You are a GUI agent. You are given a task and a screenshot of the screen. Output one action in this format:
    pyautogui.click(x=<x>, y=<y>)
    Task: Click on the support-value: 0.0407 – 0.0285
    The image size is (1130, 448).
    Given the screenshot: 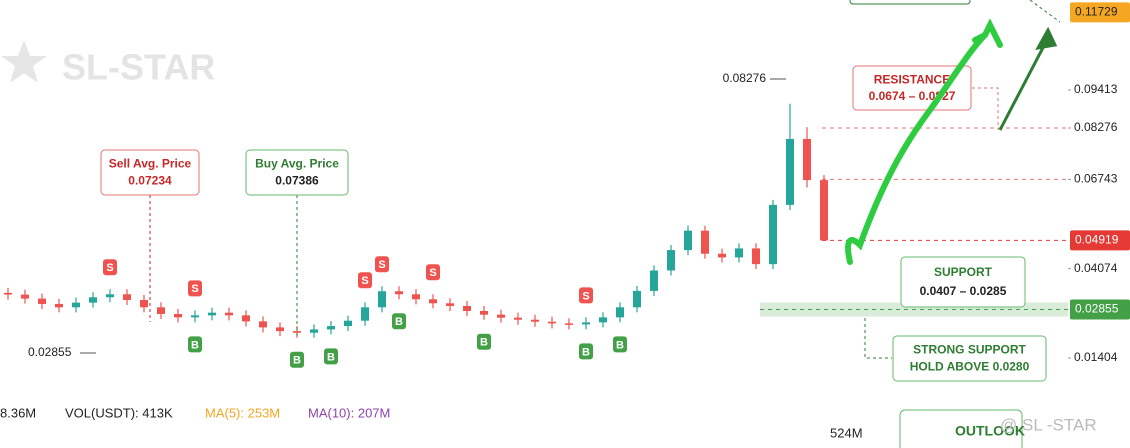 What is the action you would take?
    pyautogui.click(x=963, y=291)
    